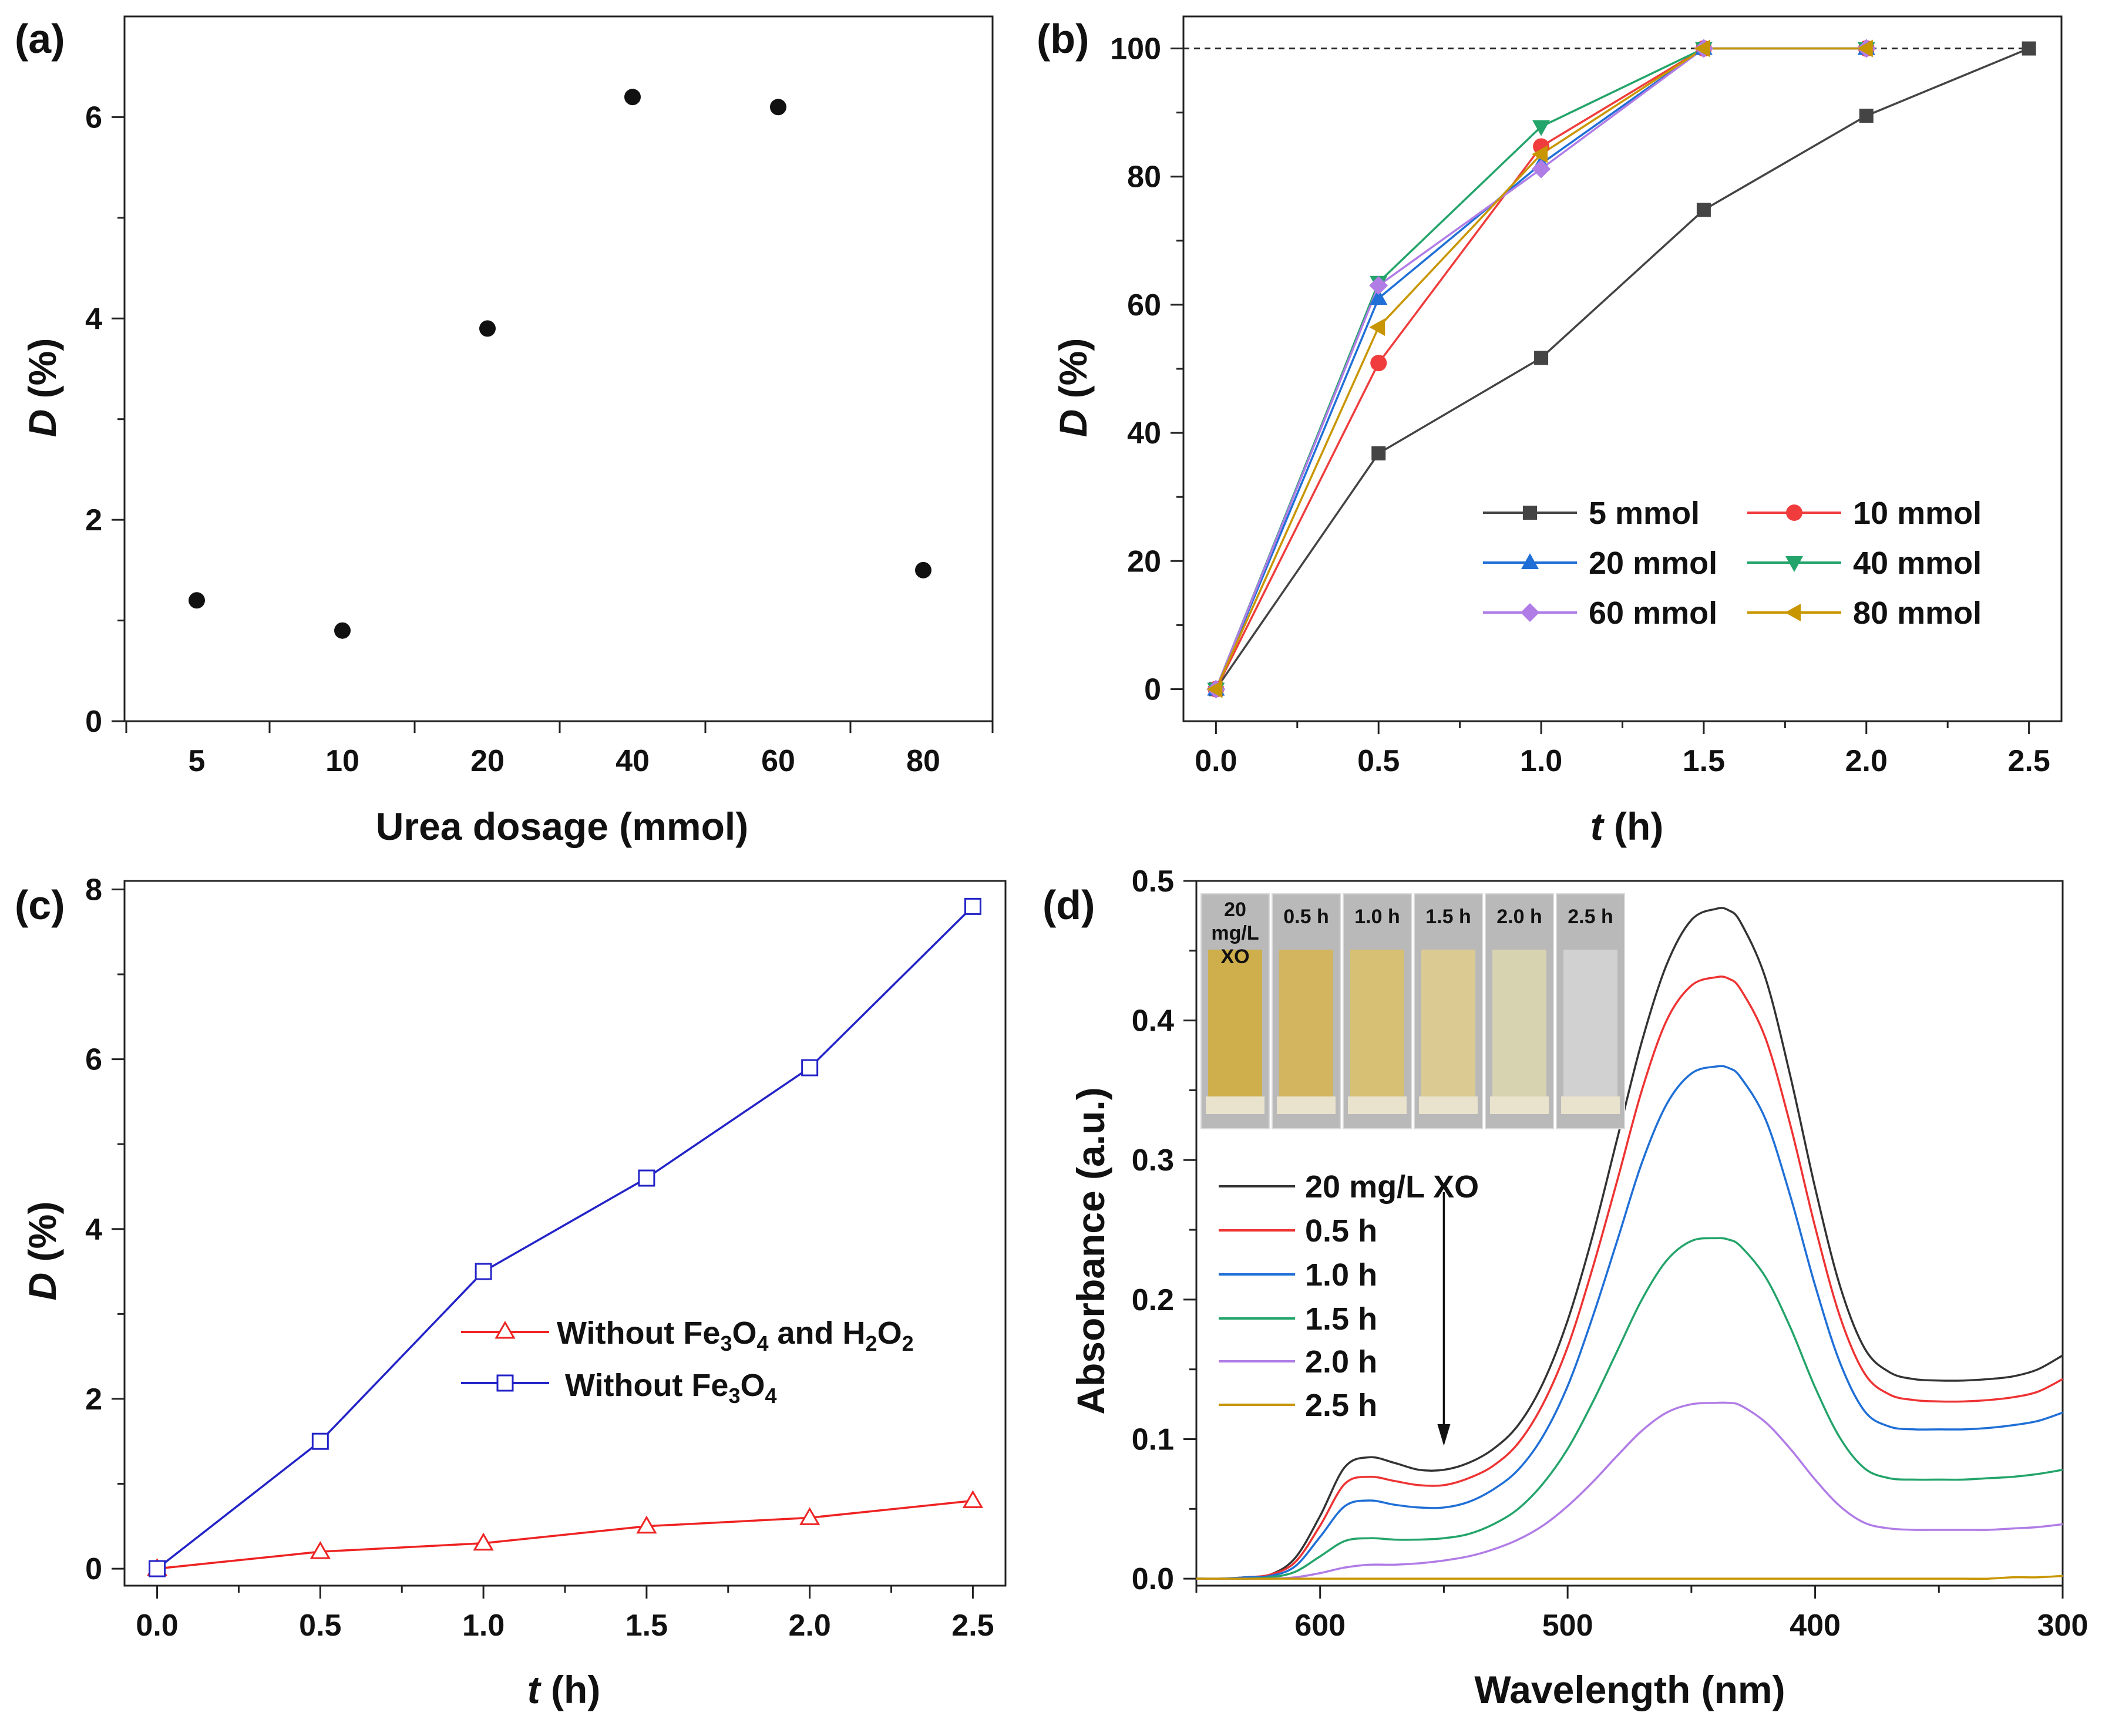  Describe the element at coordinates (1623, 368) in the screenshot. I see `panel-b-line-5-mmol` at that location.